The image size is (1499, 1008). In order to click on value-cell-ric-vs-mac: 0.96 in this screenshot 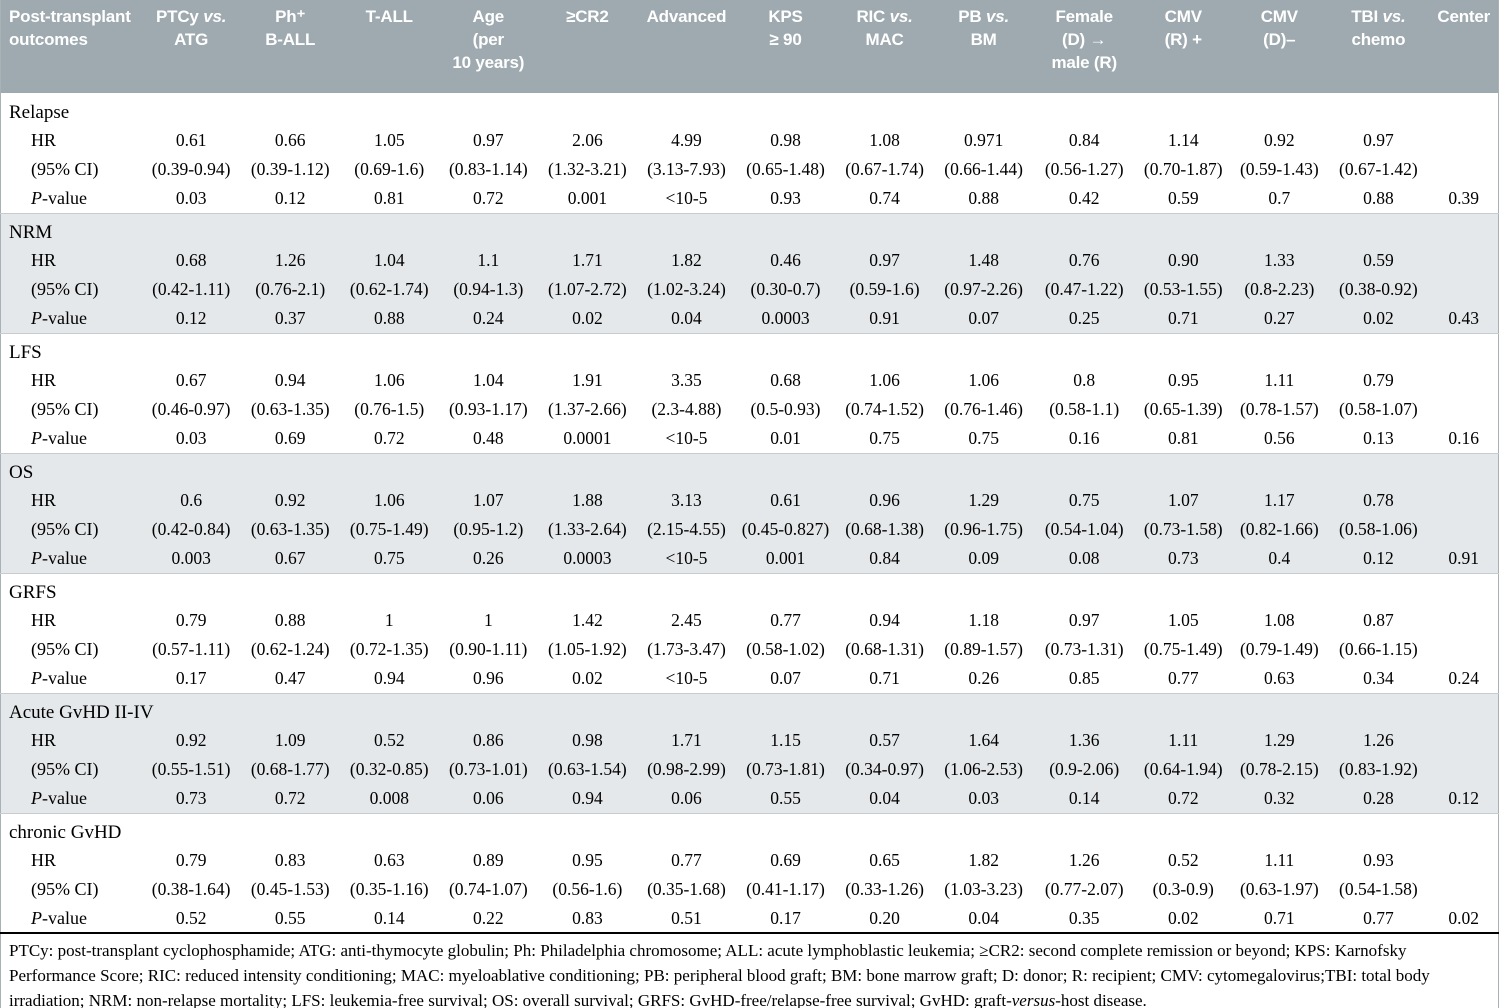, I will do `click(885, 500)`.